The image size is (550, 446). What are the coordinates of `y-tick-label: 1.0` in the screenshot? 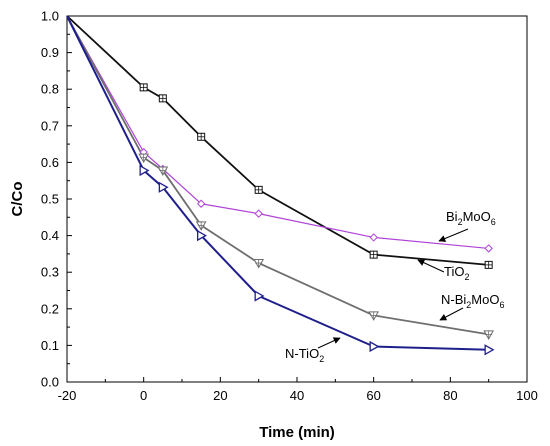 It's located at (50, 16).